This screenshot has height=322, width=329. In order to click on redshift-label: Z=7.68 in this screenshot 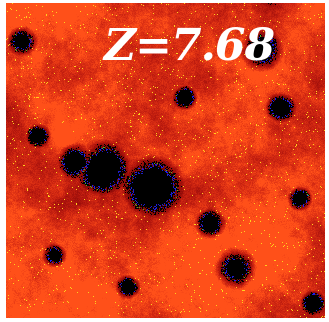, I will do `click(189, 45)`.